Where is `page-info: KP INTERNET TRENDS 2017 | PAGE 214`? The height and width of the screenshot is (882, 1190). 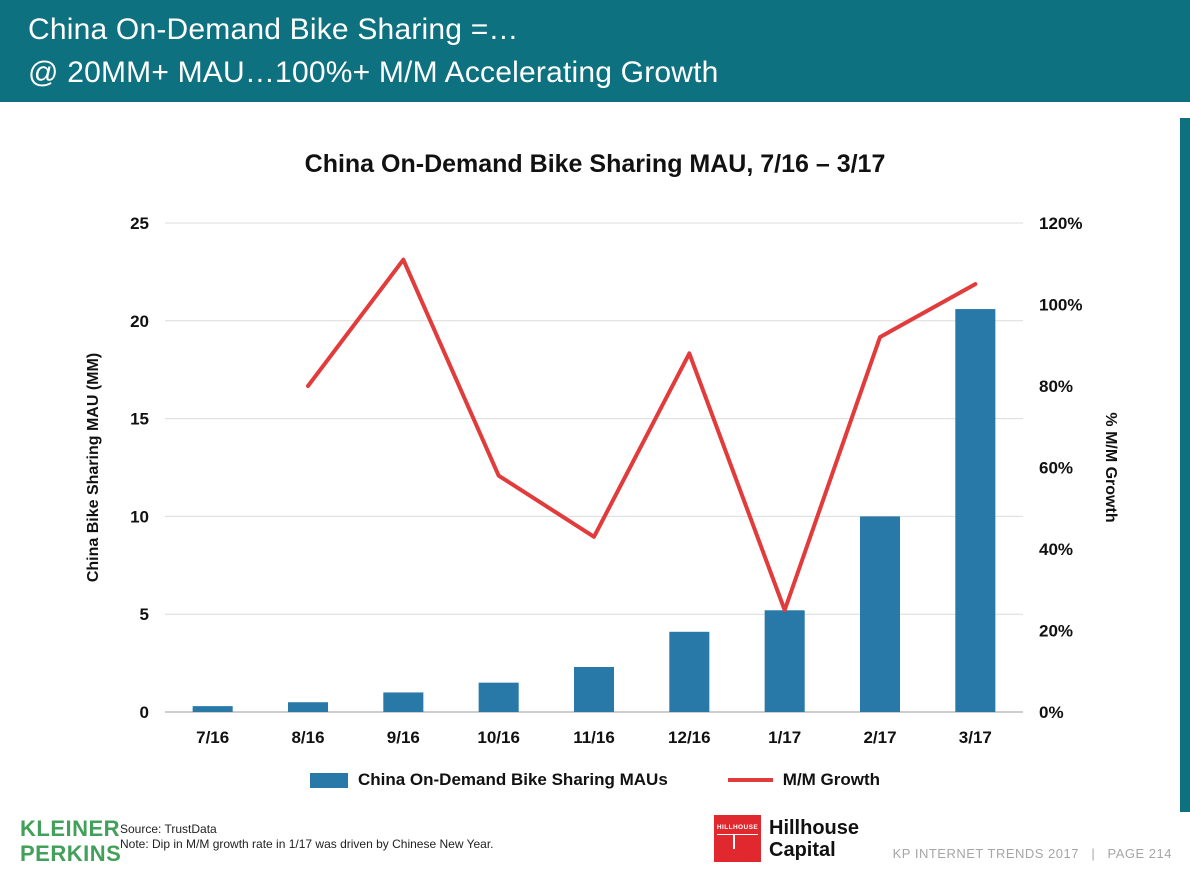
page-info: KP INTERNET TRENDS 2017 | PAGE 214 is located at coordinates (1032, 853).